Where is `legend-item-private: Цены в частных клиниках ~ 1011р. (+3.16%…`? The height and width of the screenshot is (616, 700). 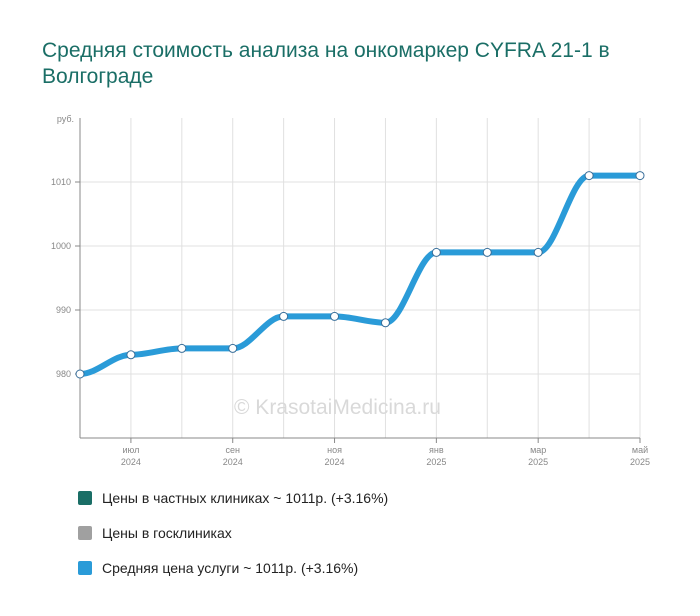 legend-item-private: Цены в частных клиниках ~ 1011р. (+3.16%… is located at coordinates (233, 498).